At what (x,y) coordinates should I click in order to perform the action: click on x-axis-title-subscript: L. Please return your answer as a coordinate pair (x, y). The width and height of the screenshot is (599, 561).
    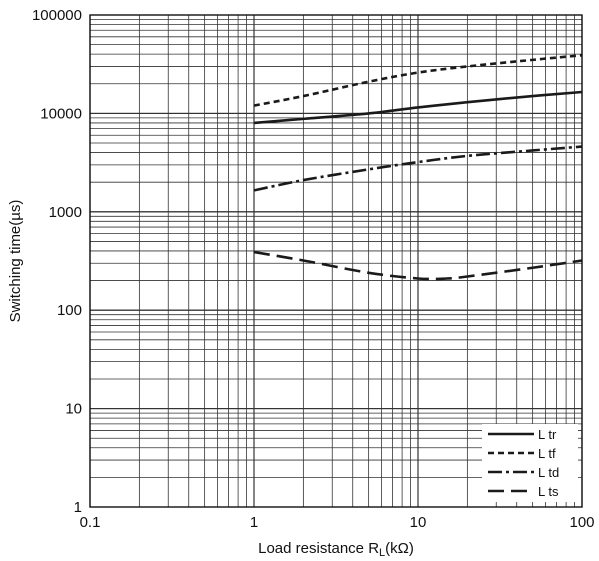
    Looking at the image, I should click on (382, 553).